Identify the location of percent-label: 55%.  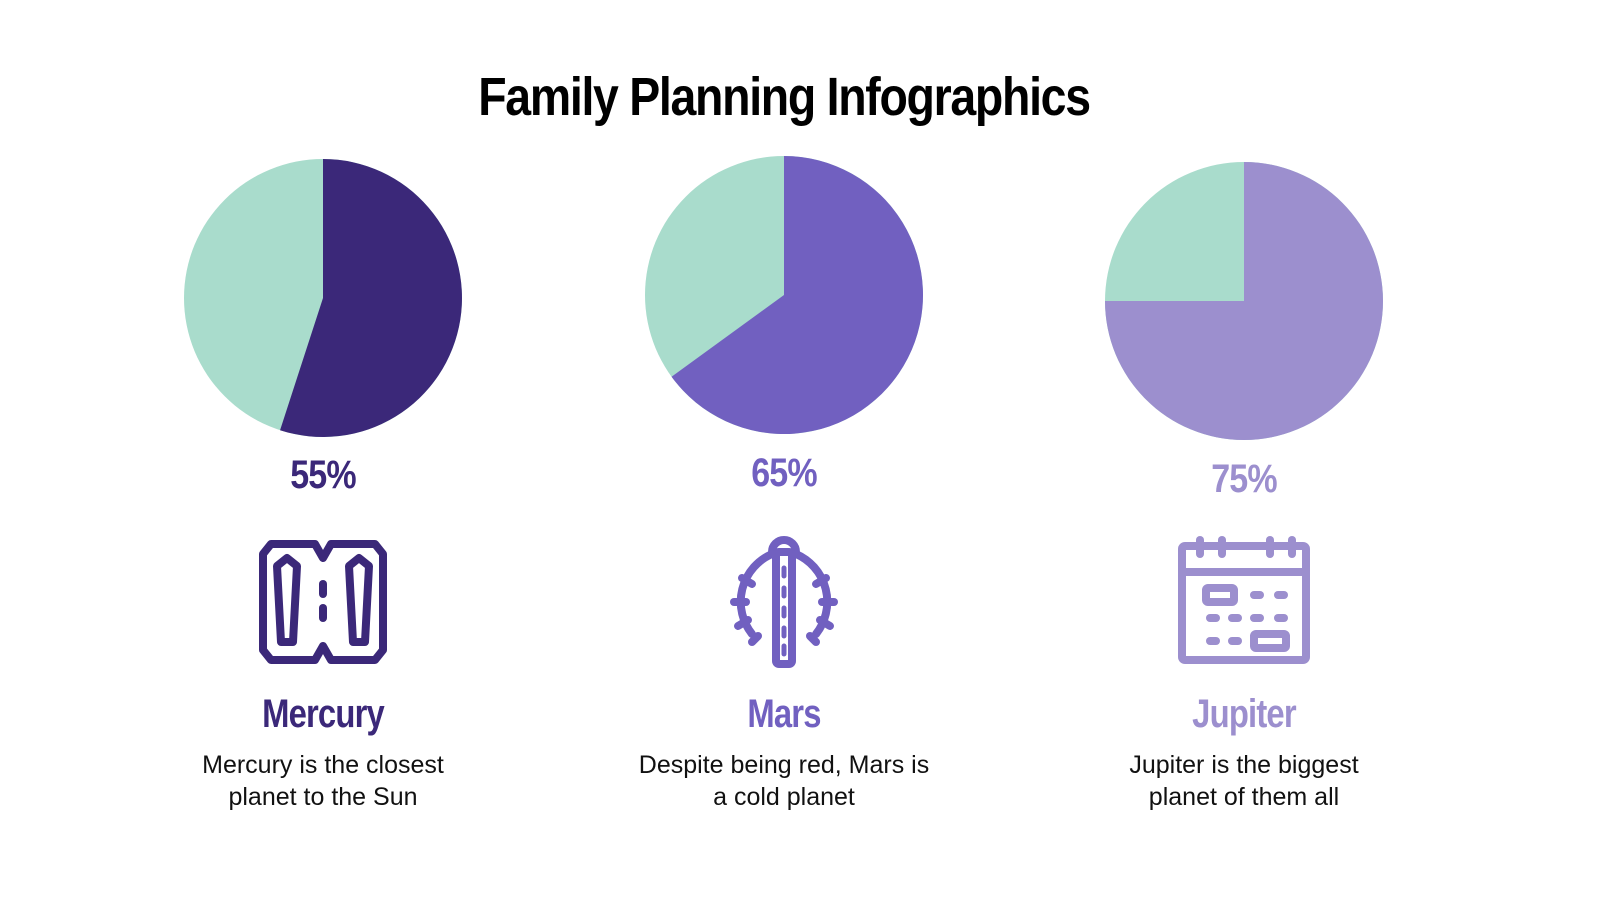
(323, 475).